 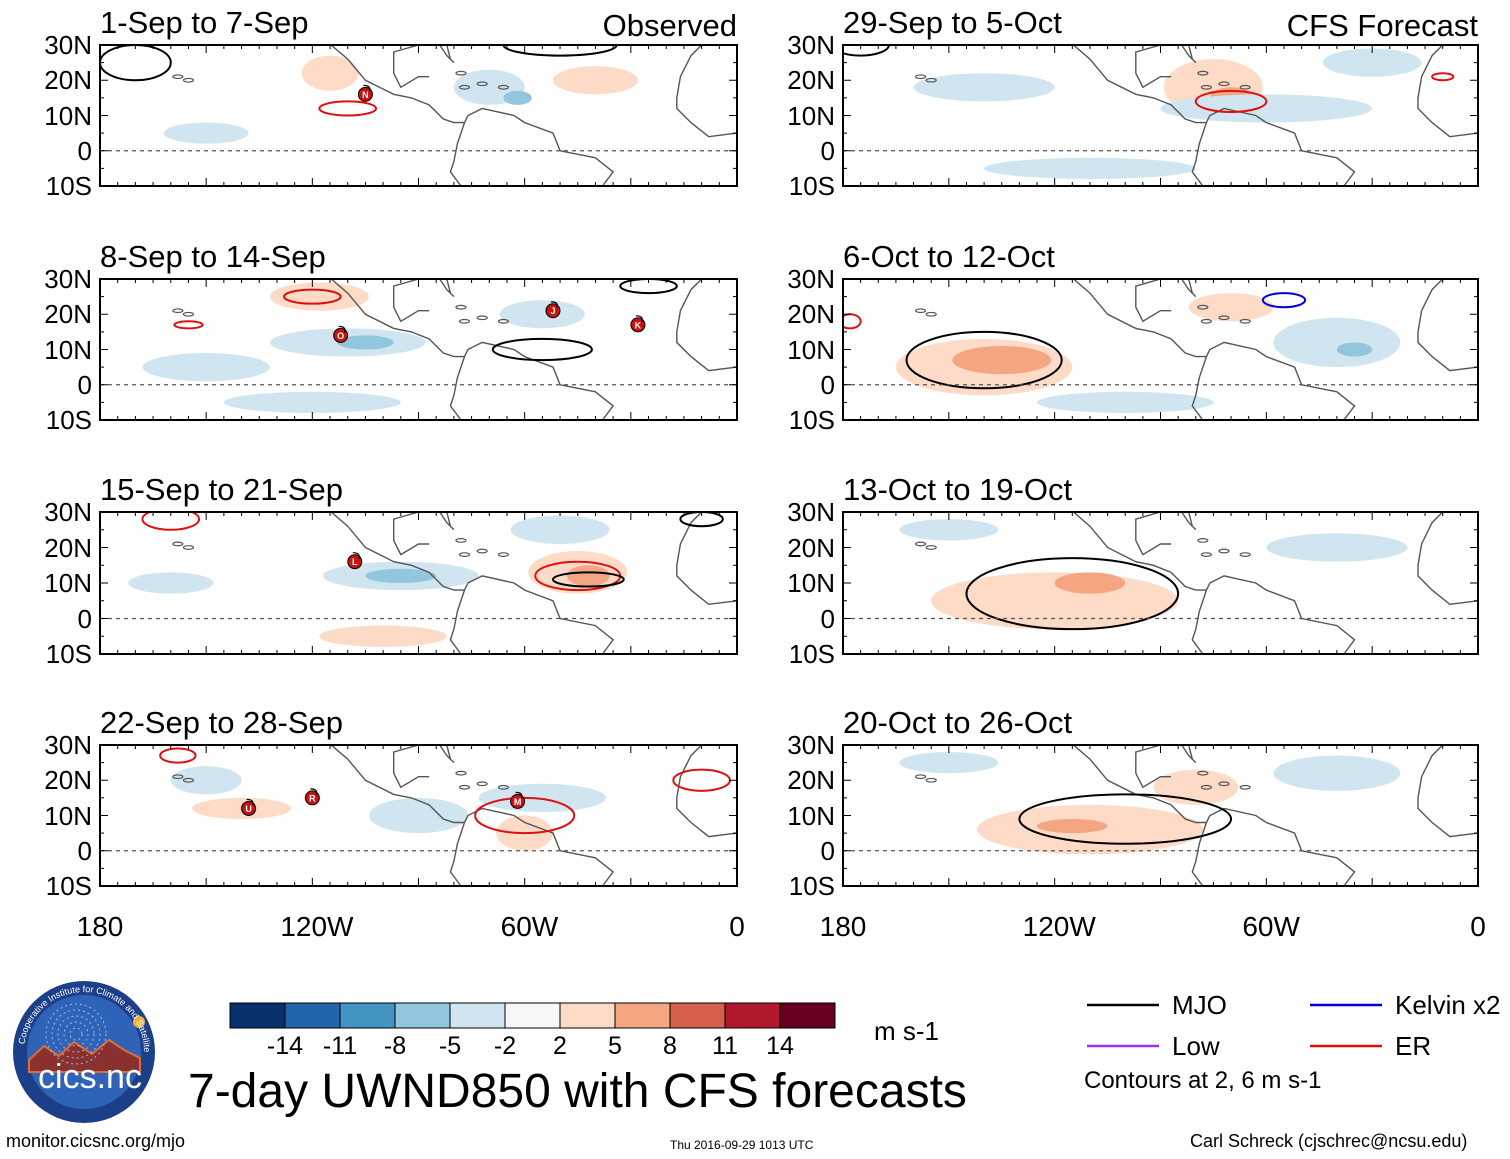 What do you see at coordinates (518, 800) in the screenshot?
I see `tropical-storm-icon: M` at bounding box center [518, 800].